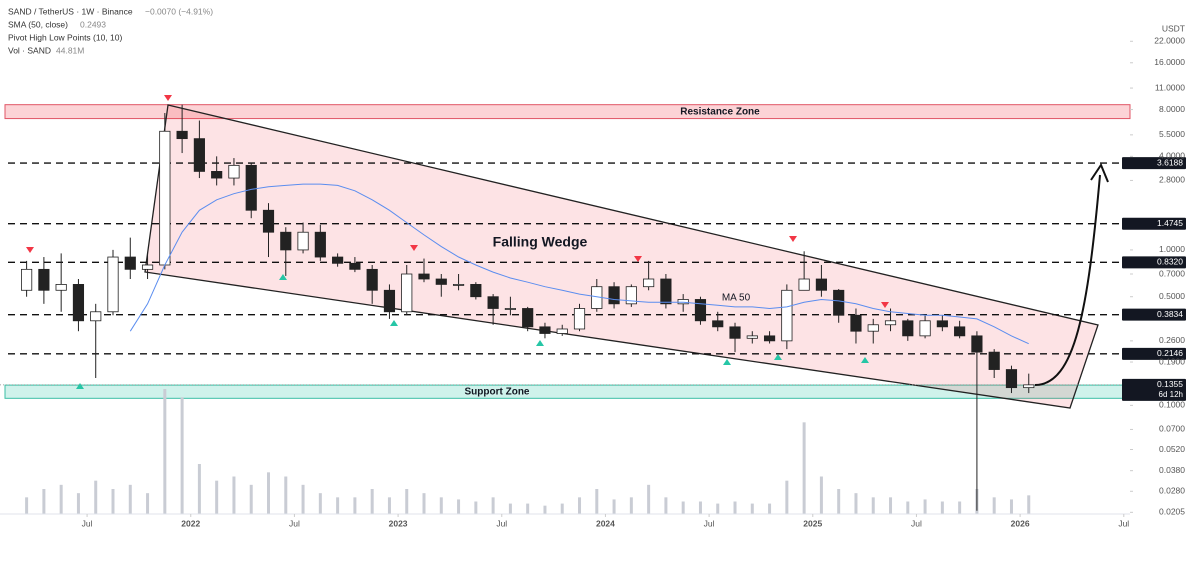 The image size is (1200, 572). I want to click on wedge-label: Falling Wedge, so click(540, 242).